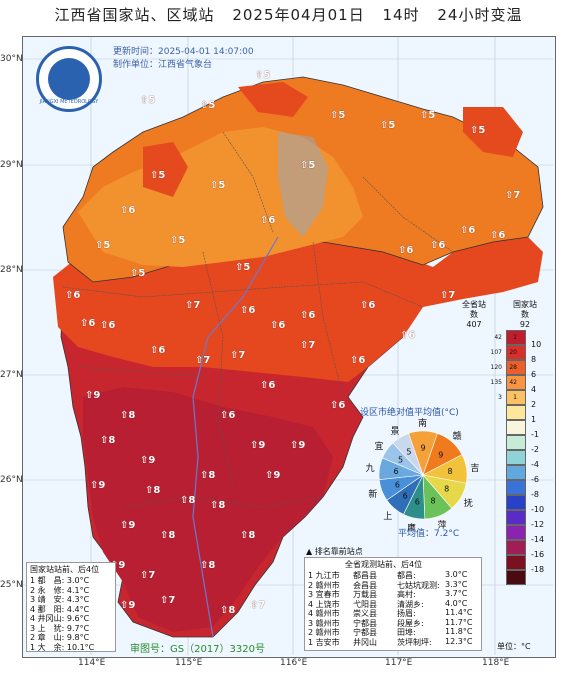  What do you see at coordinates (324, 642) in the screenshot?
I see `all-rank-city: 1 吉安市` at bounding box center [324, 642].